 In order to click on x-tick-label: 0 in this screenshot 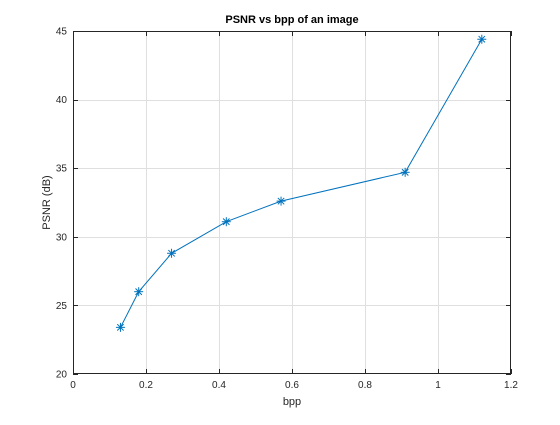, I will do `click(73, 385)`.